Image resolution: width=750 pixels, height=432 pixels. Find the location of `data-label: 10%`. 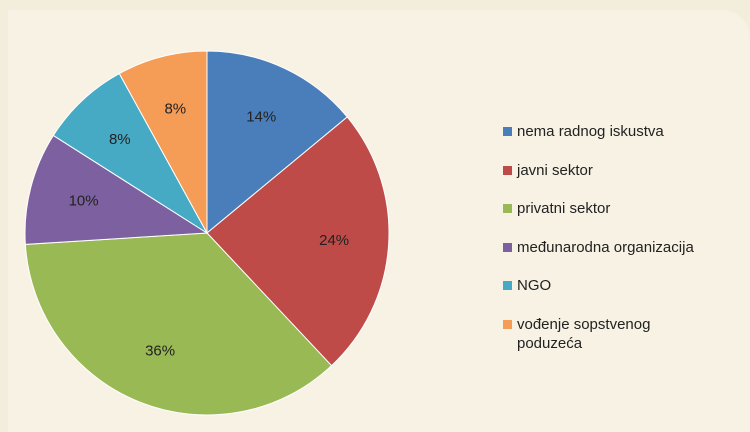

data-label: 10% is located at coordinates (84, 200).